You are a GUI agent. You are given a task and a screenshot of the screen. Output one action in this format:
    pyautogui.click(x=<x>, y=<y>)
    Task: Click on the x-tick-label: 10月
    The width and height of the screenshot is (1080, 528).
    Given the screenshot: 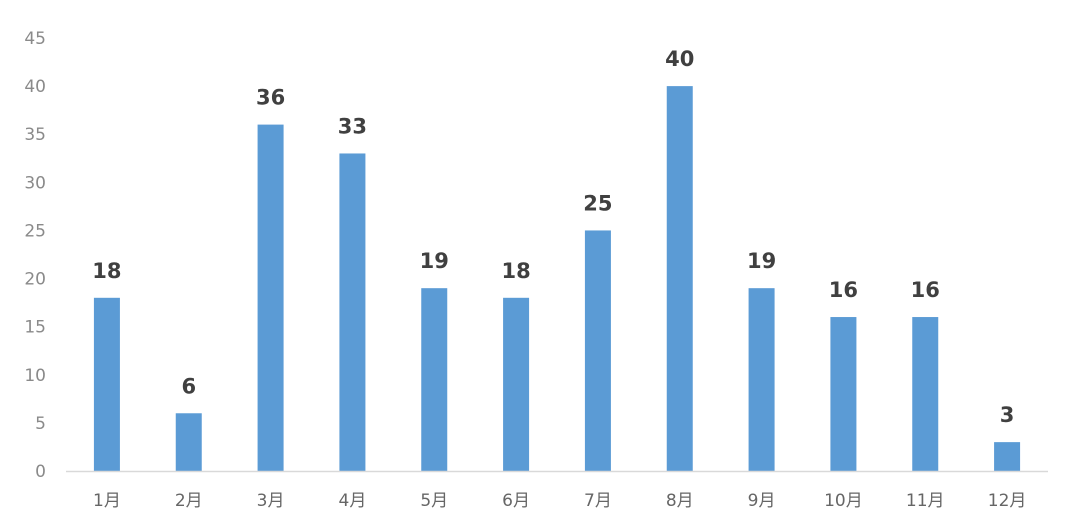 What is the action you would take?
    pyautogui.click(x=843, y=501)
    